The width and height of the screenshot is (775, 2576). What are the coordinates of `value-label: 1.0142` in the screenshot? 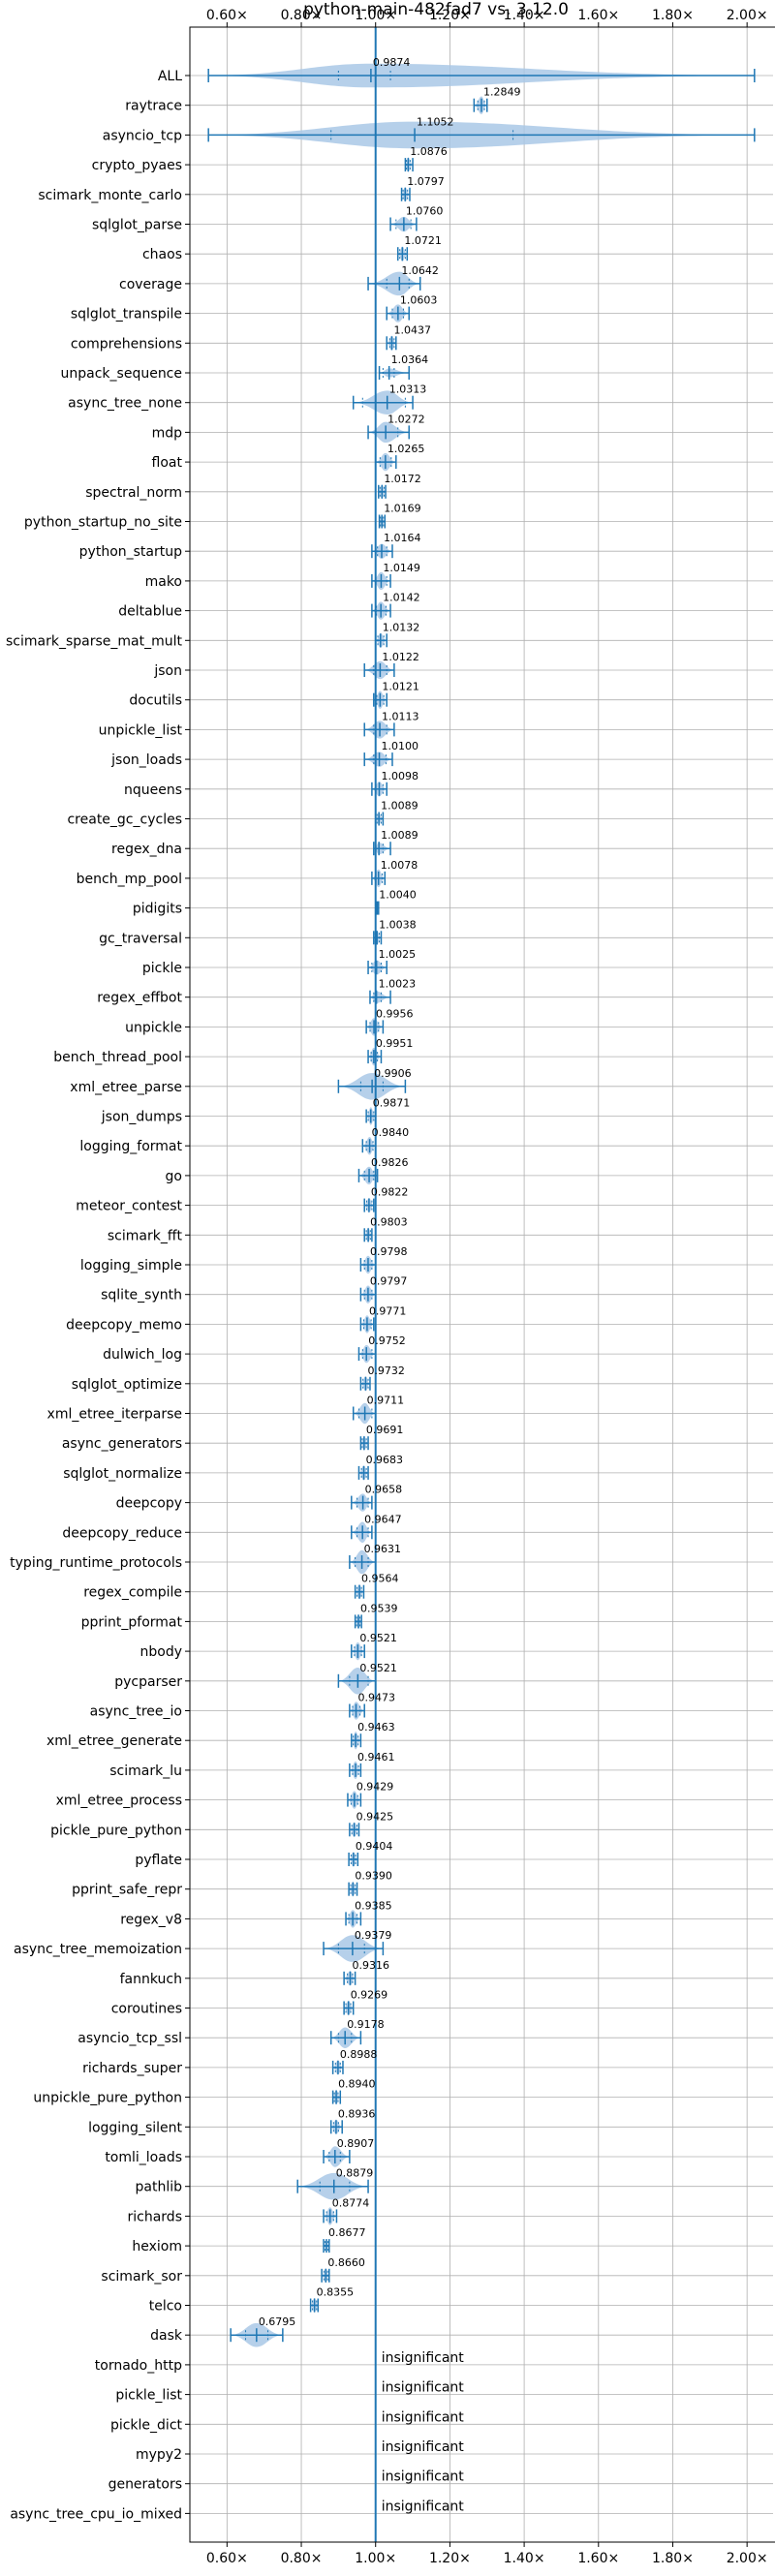 It's located at (401, 598).